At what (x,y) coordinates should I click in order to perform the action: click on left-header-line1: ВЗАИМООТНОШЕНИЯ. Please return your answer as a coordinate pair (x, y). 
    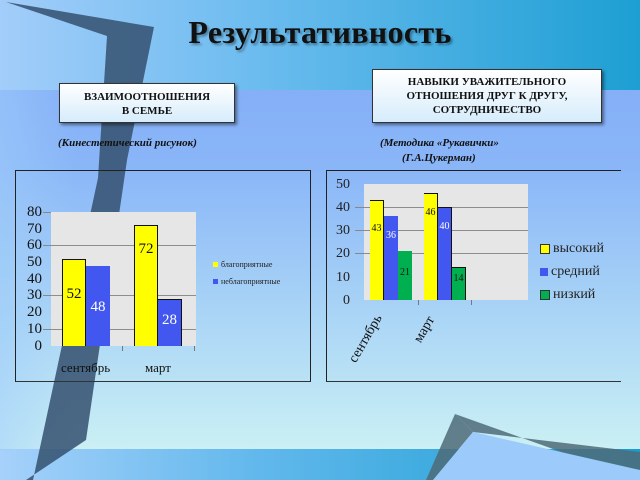
    Looking at the image, I should click on (147, 97).